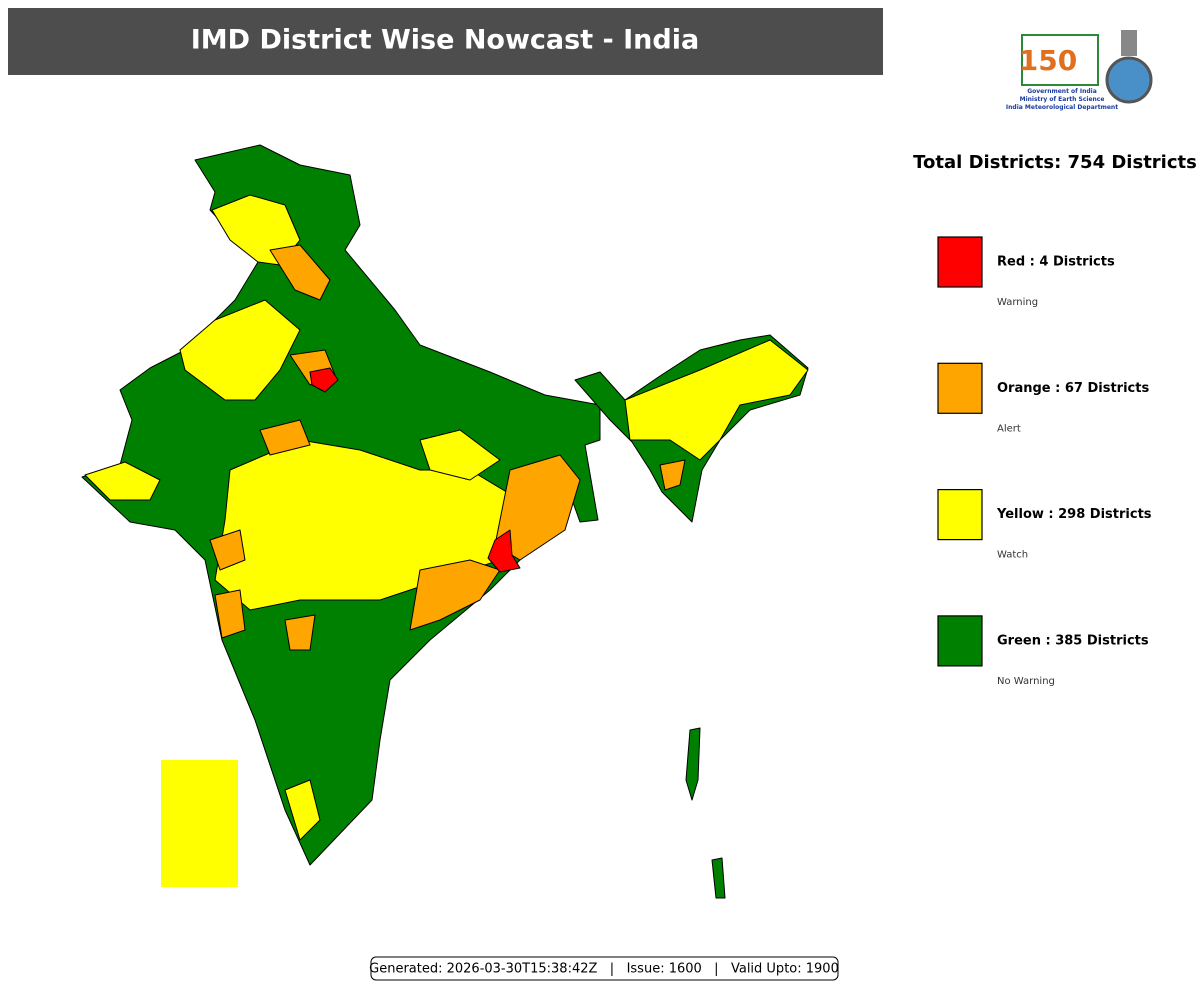 This screenshot has height=983, width=1200. I want to click on title-bar, so click(445, 41).